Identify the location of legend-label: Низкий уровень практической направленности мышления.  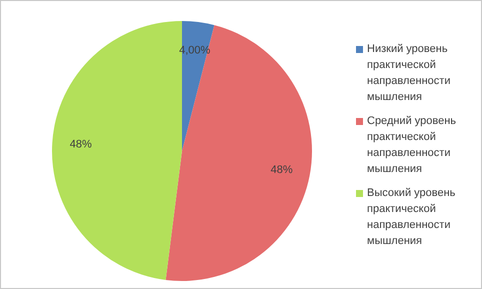
(409, 73).